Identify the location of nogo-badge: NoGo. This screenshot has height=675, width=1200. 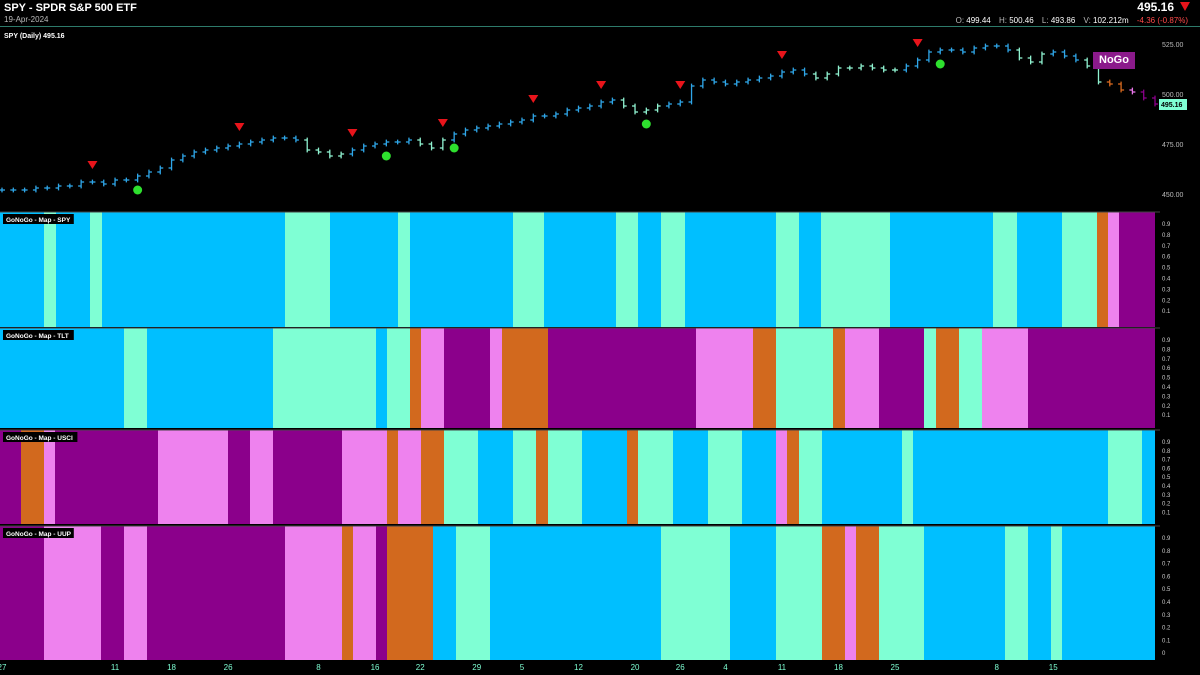
(1114, 60).